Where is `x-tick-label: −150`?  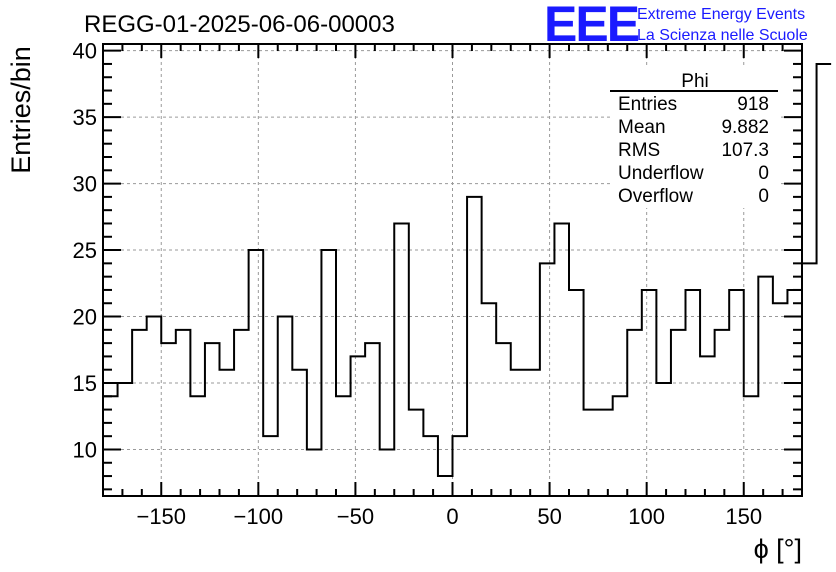 x-tick-label: −150 is located at coordinates (161, 516).